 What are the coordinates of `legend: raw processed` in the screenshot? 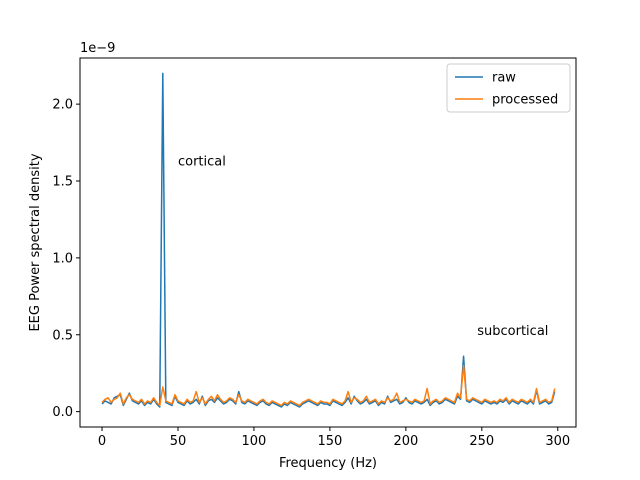 It's located at (508, 88).